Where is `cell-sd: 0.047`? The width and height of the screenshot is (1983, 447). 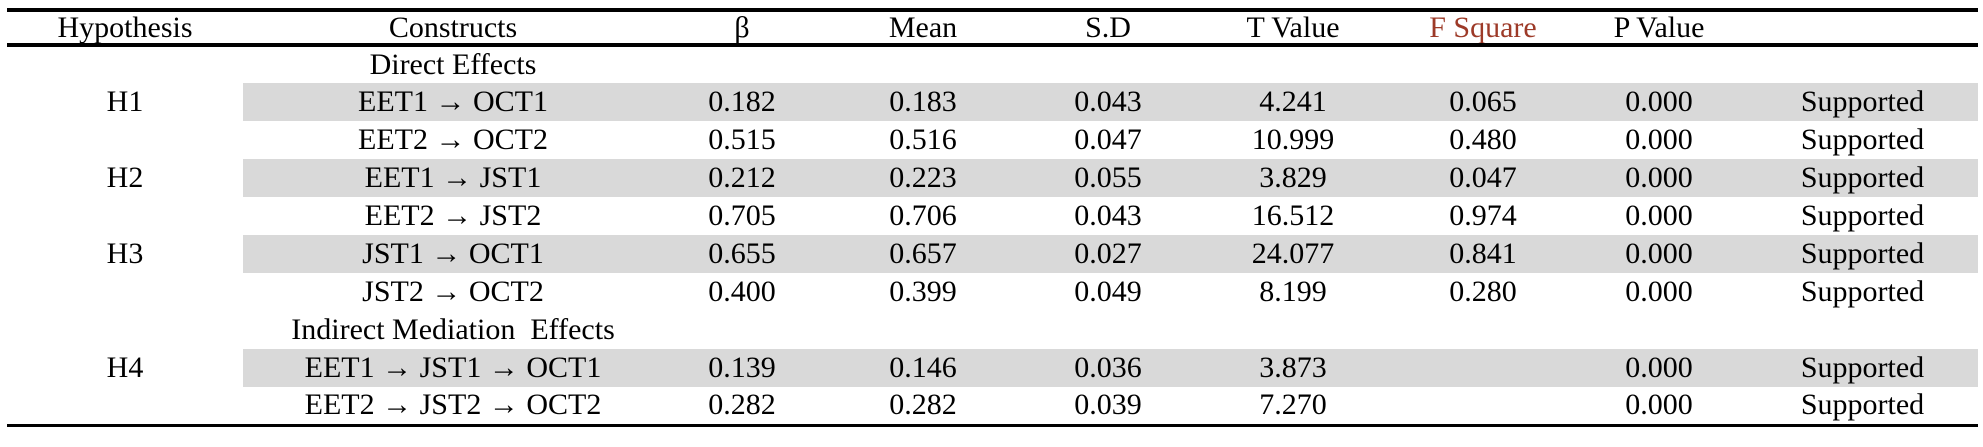 cell-sd: 0.047 is located at coordinates (1108, 139).